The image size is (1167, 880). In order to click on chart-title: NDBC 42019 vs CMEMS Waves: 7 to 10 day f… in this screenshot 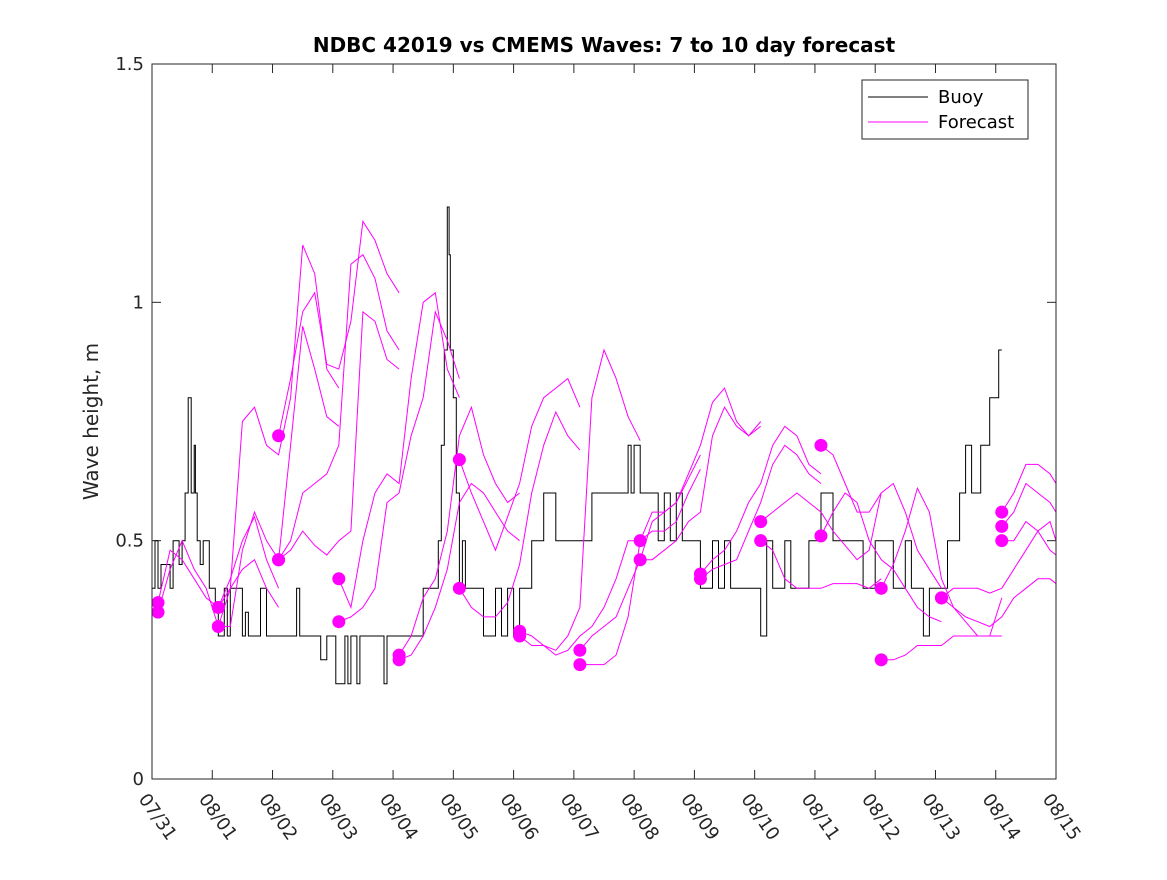, I will do `click(604, 45)`.